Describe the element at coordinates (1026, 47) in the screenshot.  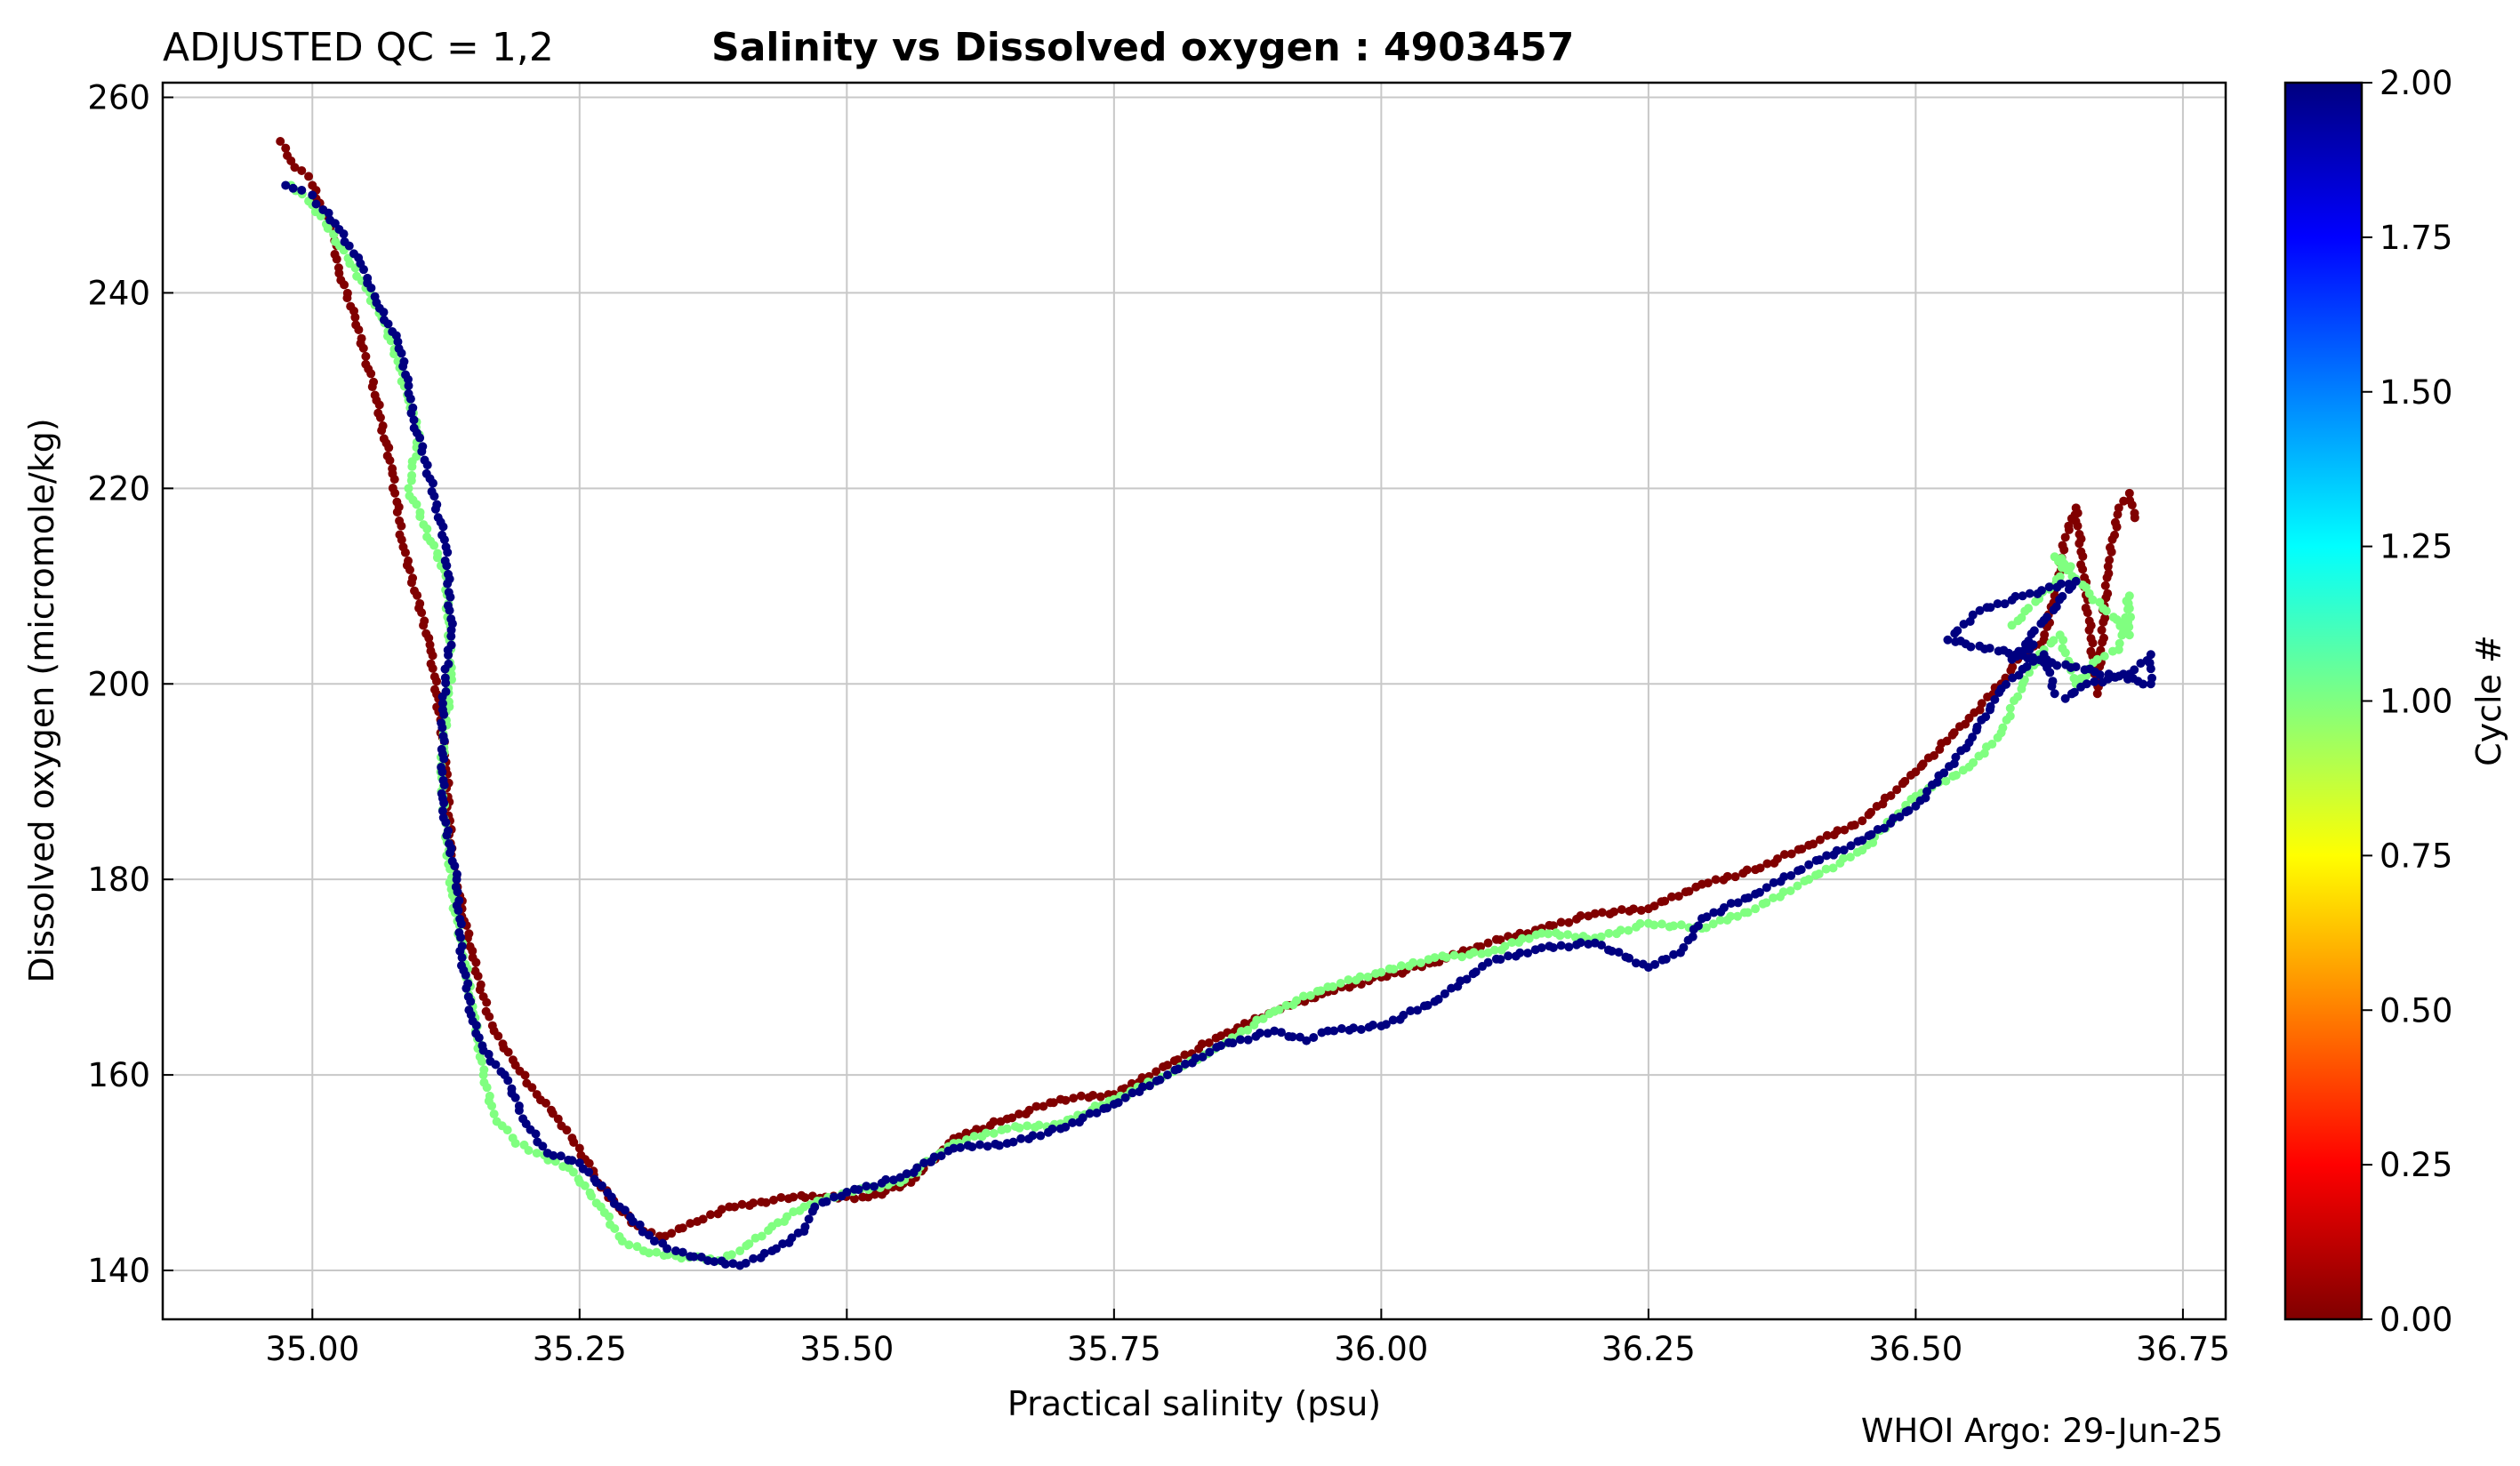
I see `chart-title-text: Salinity vs Dissolved oxygen` at that location.